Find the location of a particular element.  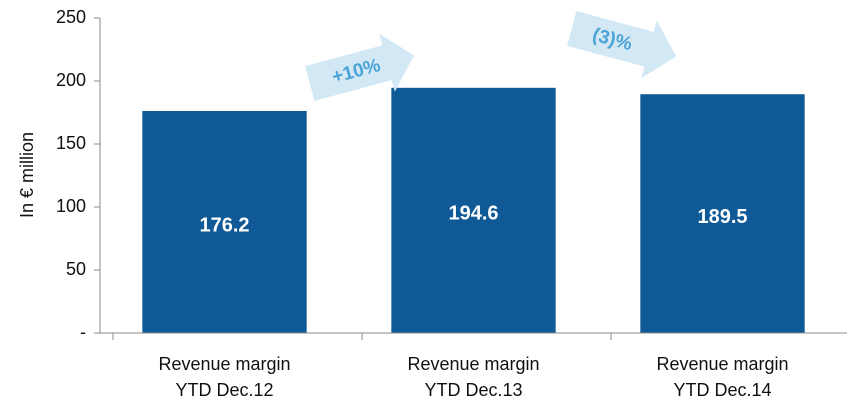

x-tick-label-box: Revenue margin YTD Dec.14 is located at coordinates (722, 377).